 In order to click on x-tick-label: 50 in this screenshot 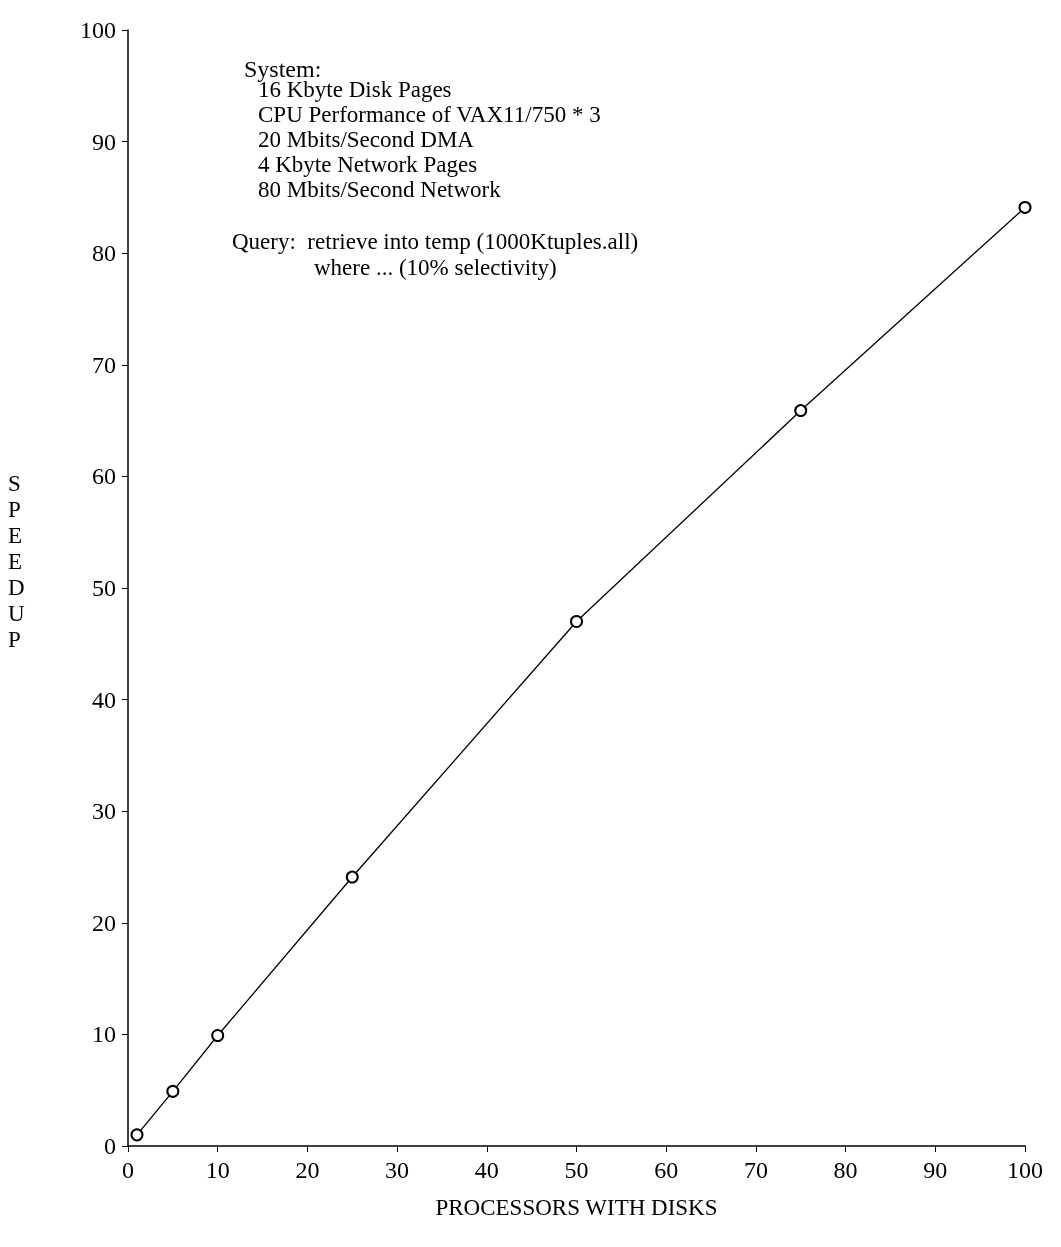, I will do `click(576, 1170)`.